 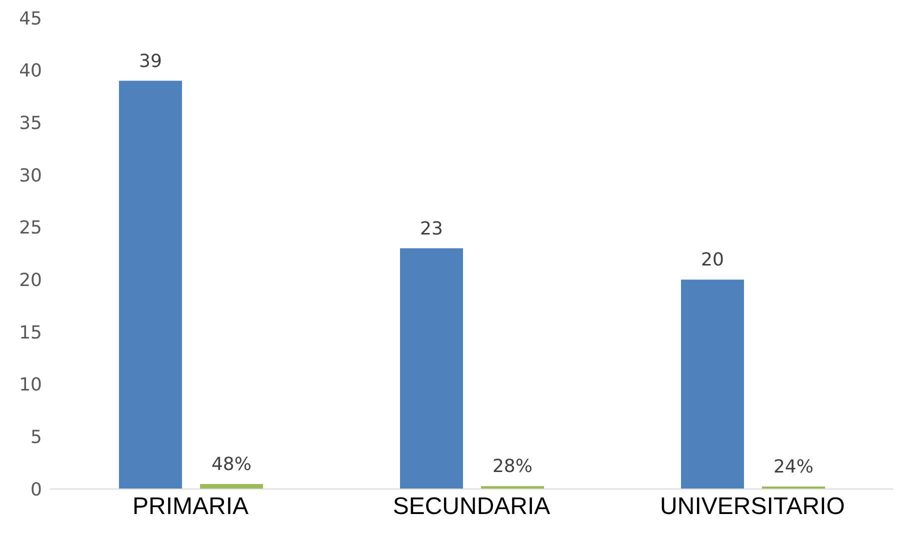 What do you see at coordinates (231, 464) in the screenshot?
I see `data-label: 48%` at bounding box center [231, 464].